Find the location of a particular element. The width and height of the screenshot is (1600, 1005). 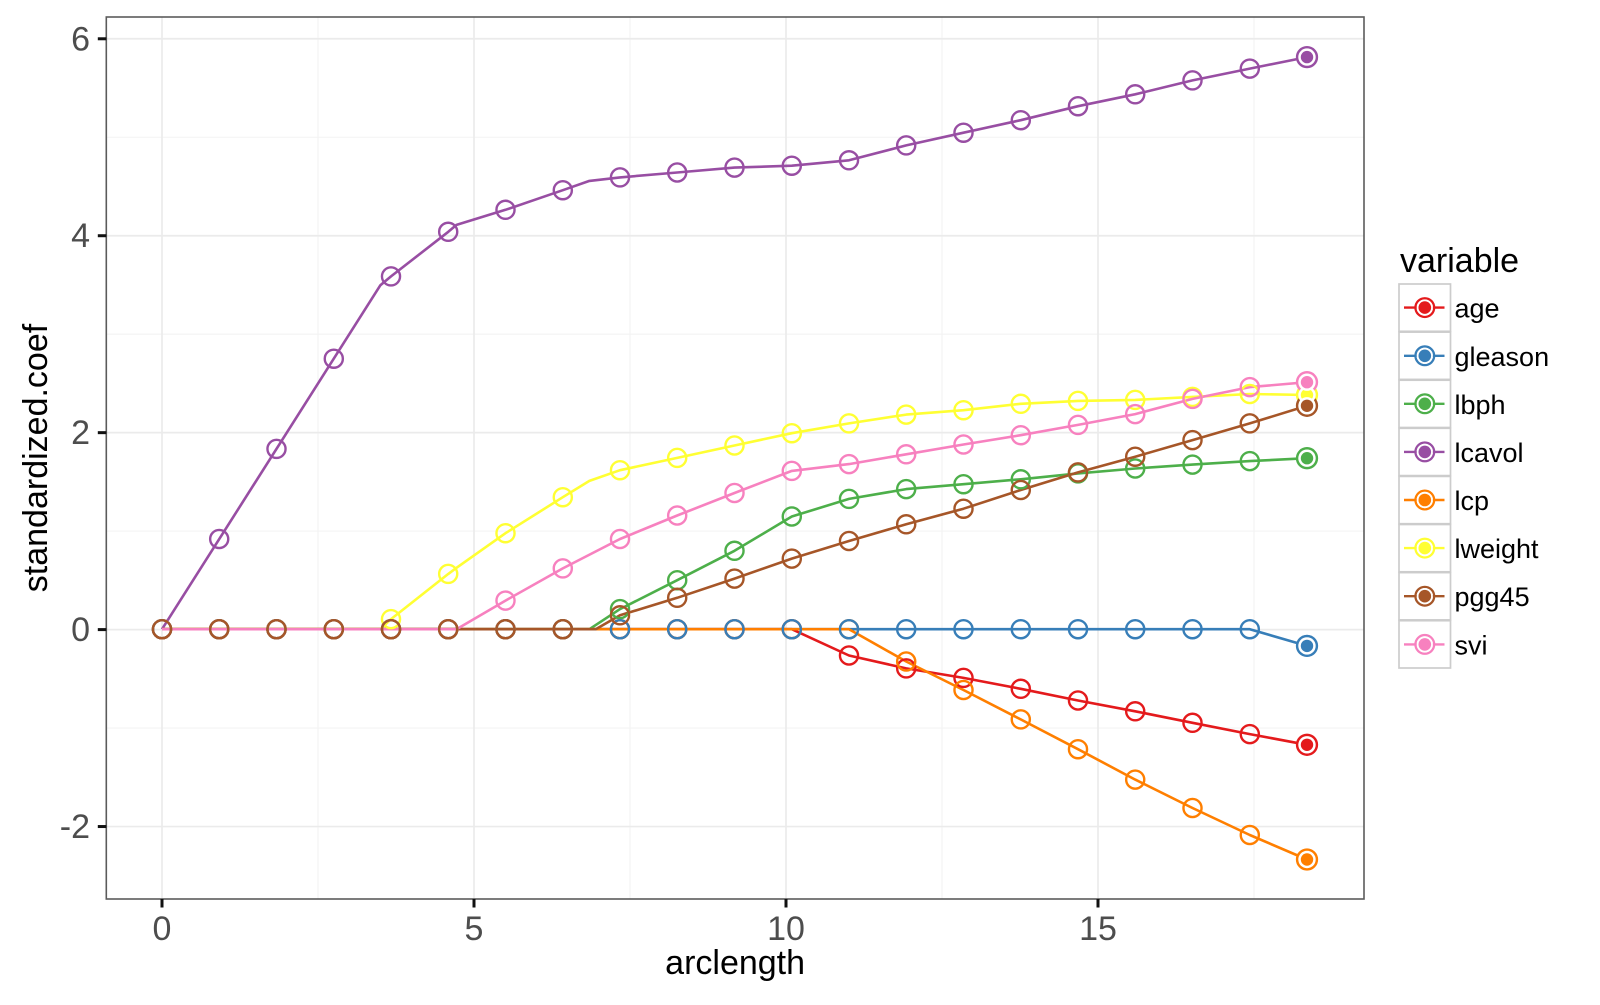

svg-text: lweight is located at coordinates (1497, 549).